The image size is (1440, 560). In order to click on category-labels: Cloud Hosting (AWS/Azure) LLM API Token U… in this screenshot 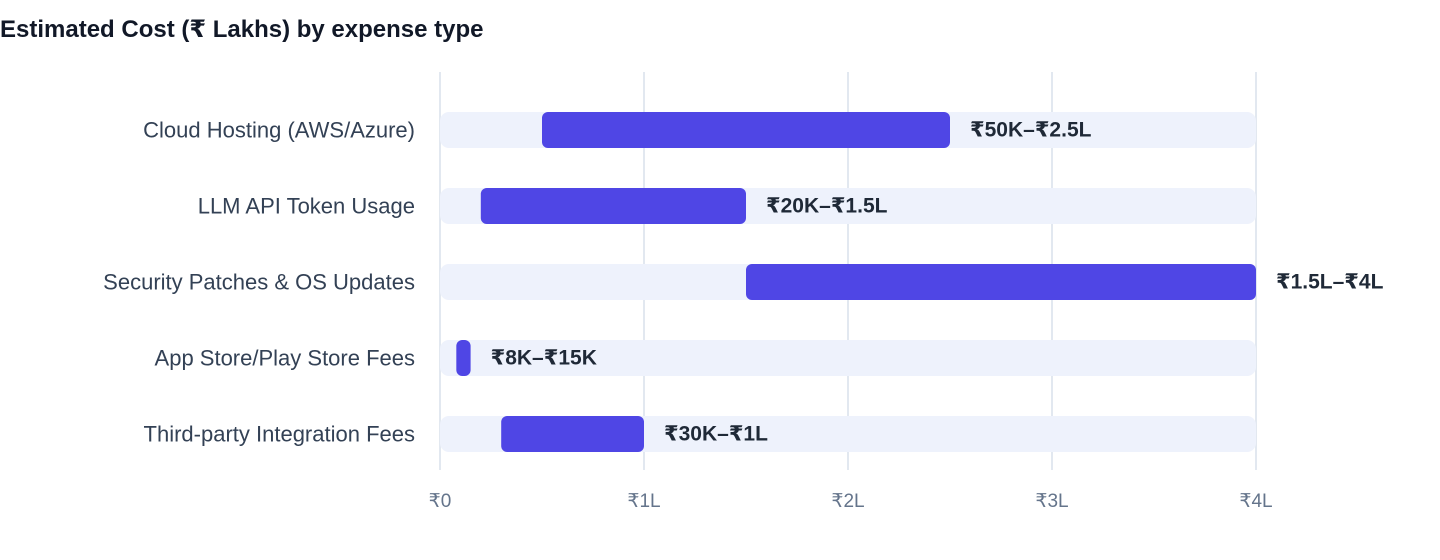, I will do `click(259, 282)`.